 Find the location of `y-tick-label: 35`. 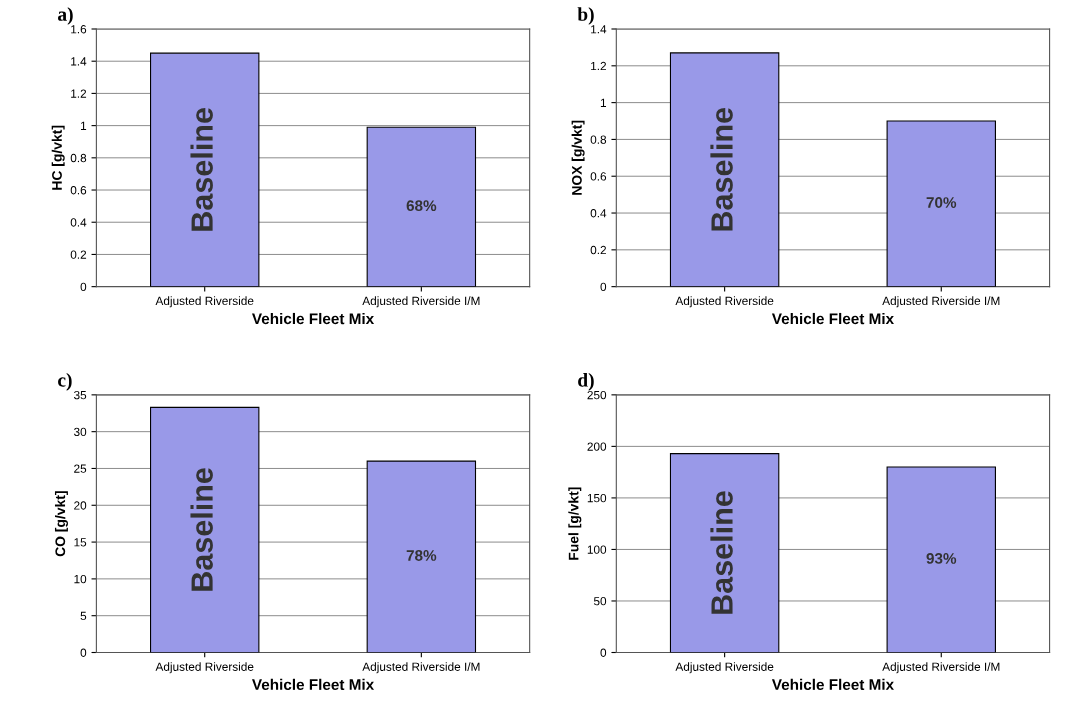

y-tick-label: 35 is located at coordinates (80, 395).